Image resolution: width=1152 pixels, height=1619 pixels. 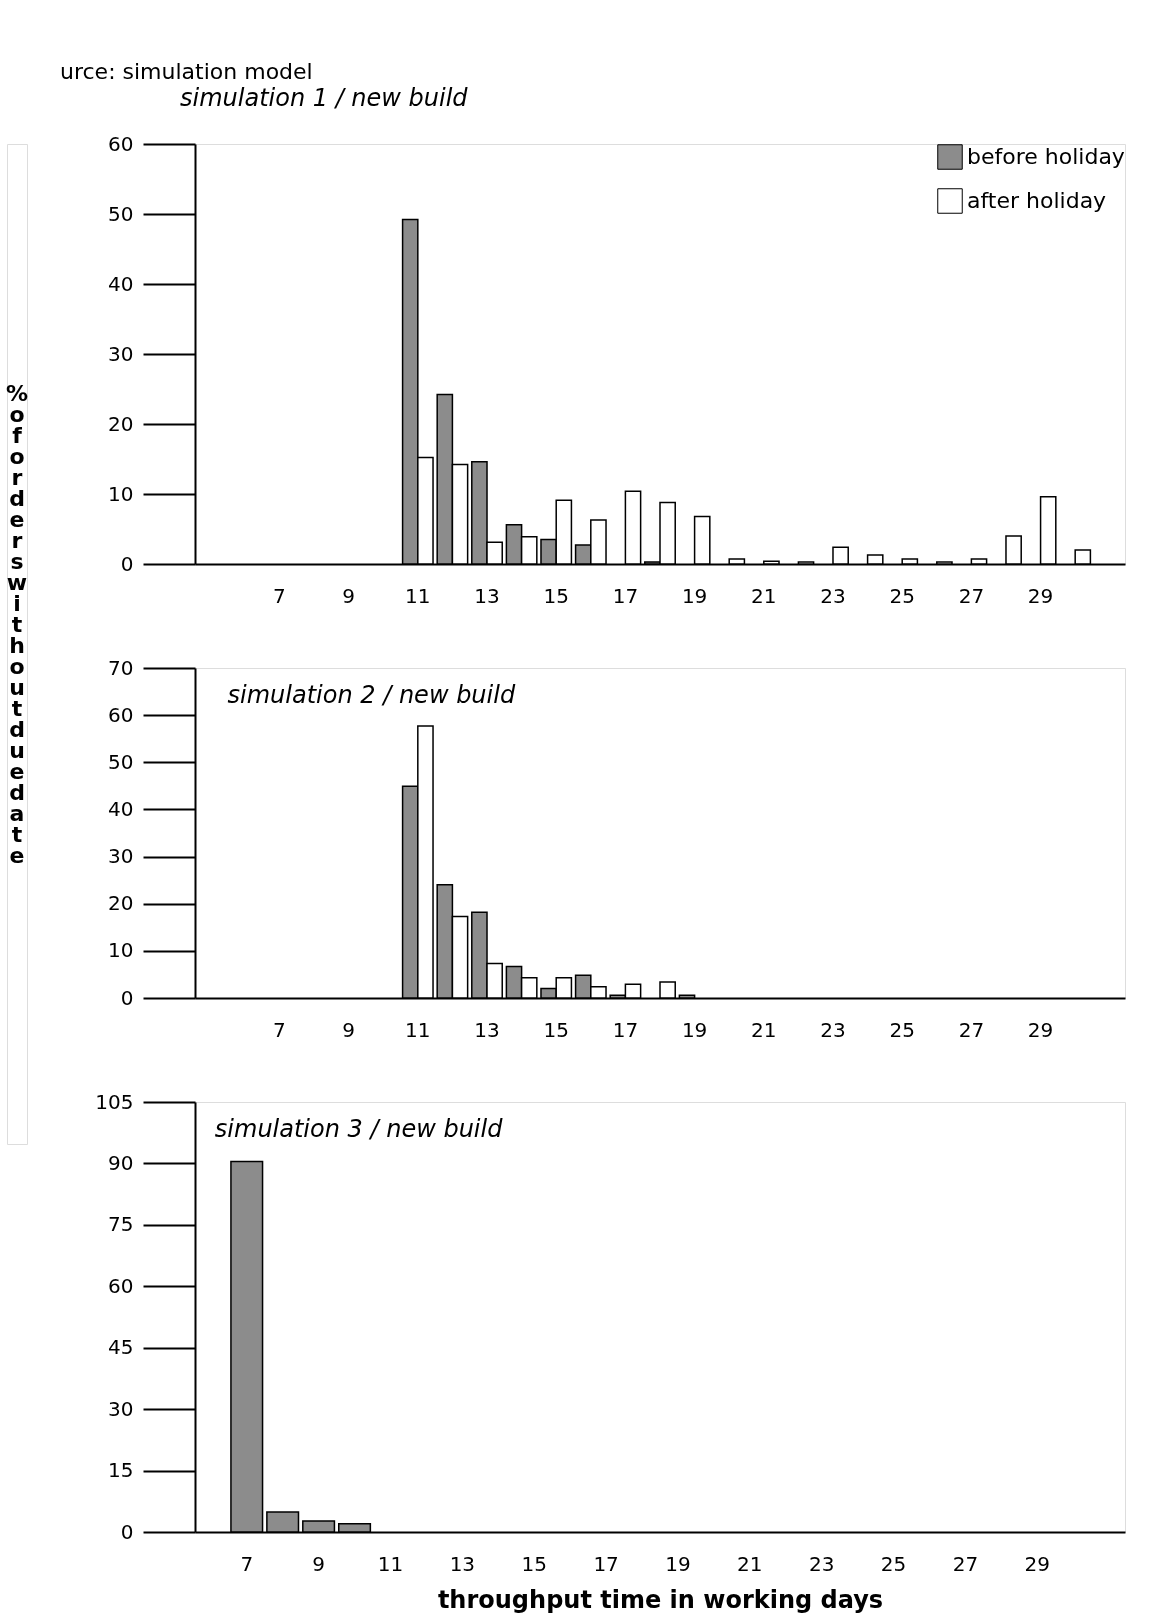 I want to click on text: % of orders without due date, so click(x=17, y=624).